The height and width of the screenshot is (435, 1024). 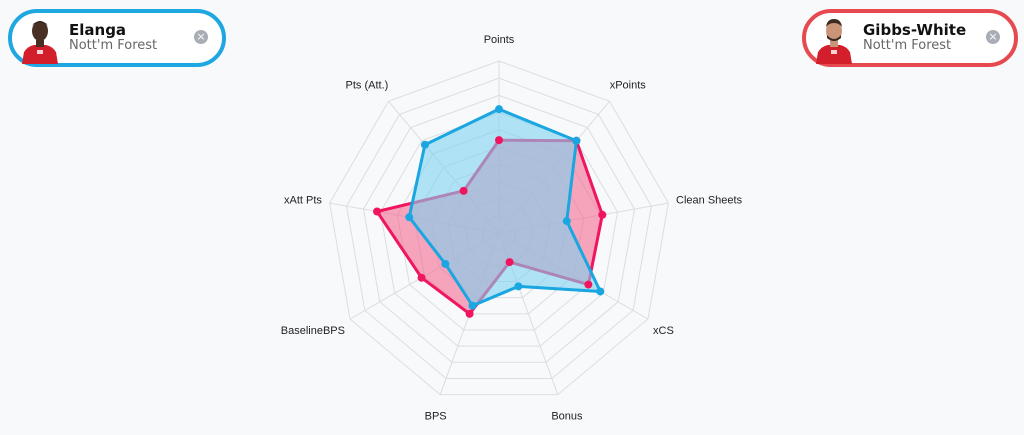 I want to click on axis-label: BPS, so click(x=436, y=416).